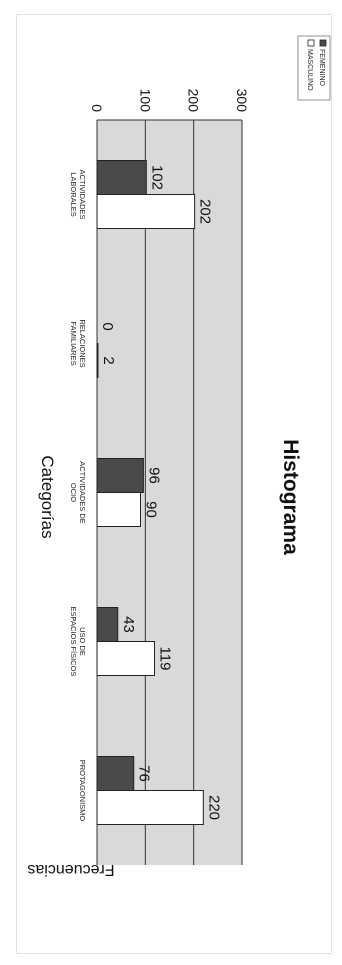 The width and height of the screenshot is (342, 965). I want to click on chart-title: Histograma, so click(290, 497).